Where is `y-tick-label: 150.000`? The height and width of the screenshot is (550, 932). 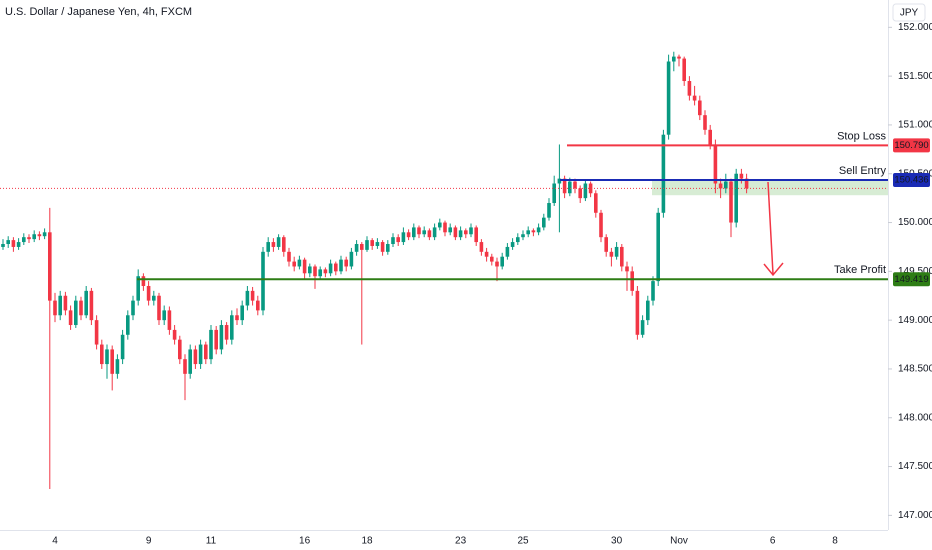
y-tick-label: 150.000 is located at coordinates (915, 222).